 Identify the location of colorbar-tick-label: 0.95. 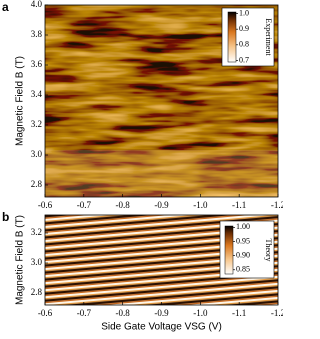
(243, 240).